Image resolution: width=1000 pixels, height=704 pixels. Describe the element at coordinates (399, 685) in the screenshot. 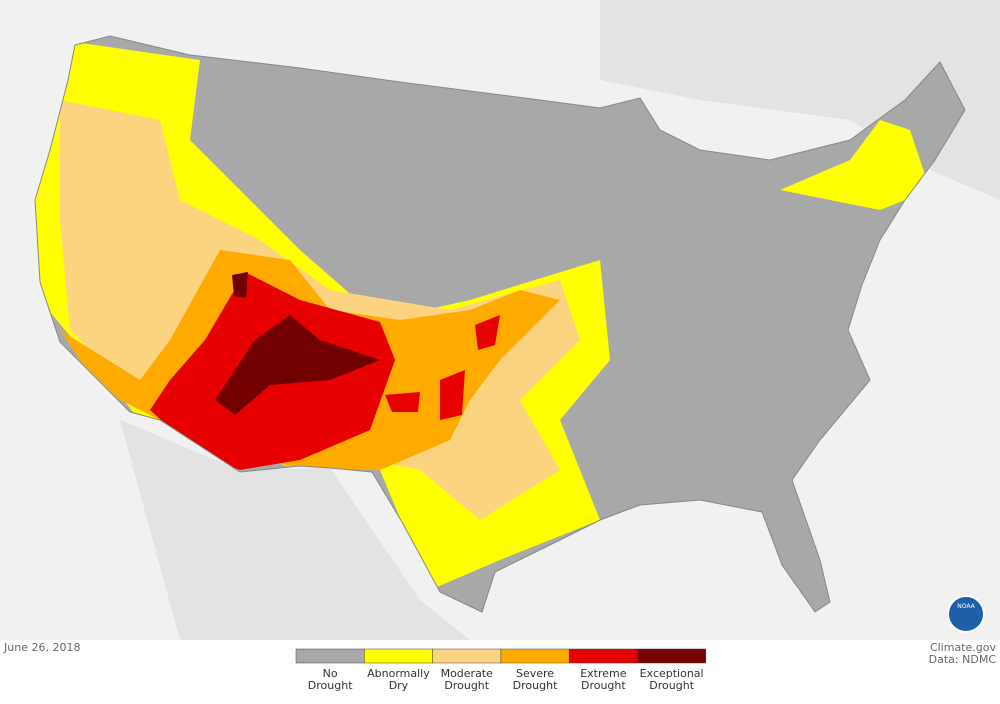

I see `legend-label: Dry` at that location.